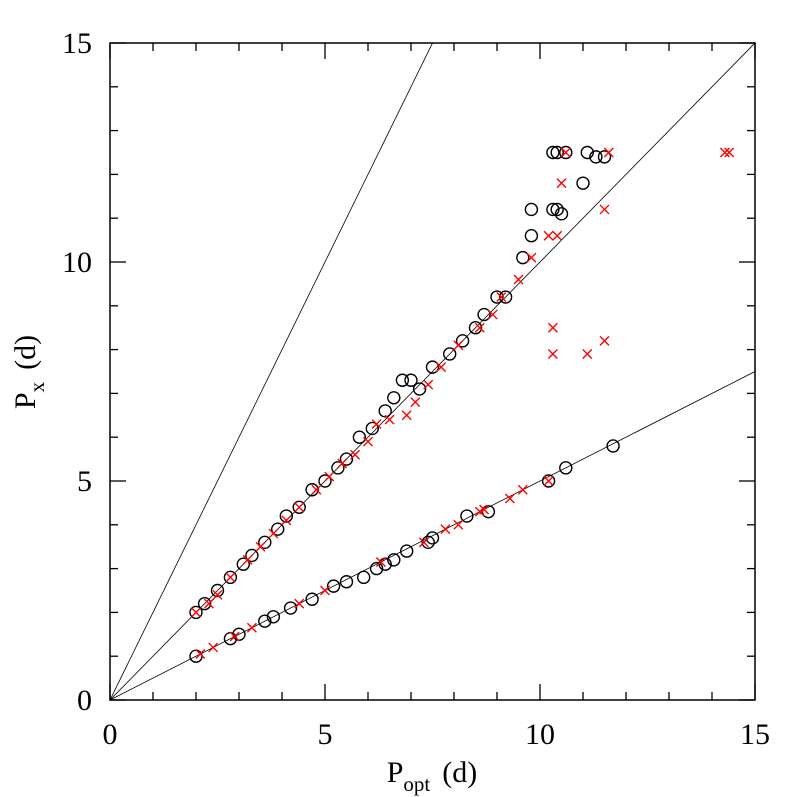 This screenshot has height=797, width=797. What do you see at coordinates (325, 734) in the screenshot?
I see `x-tick-label: 5` at bounding box center [325, 734].